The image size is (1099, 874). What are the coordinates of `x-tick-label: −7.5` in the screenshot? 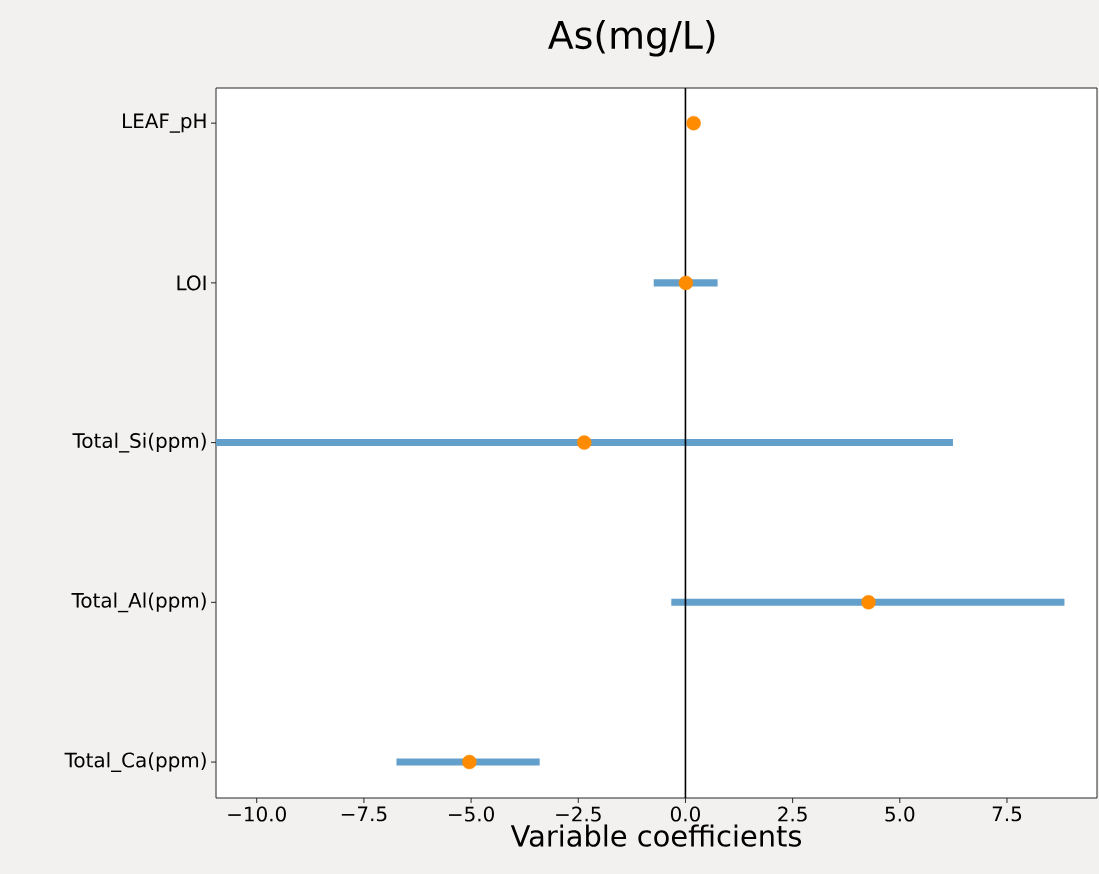 It's located at (364, 814).